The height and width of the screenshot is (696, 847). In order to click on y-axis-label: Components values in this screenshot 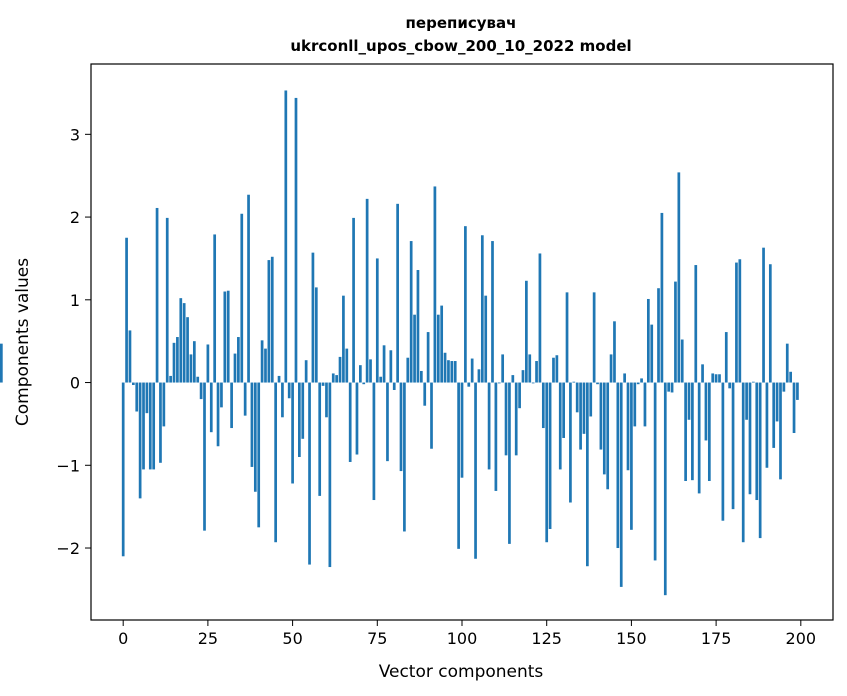, I will do `click(23, 342)`.